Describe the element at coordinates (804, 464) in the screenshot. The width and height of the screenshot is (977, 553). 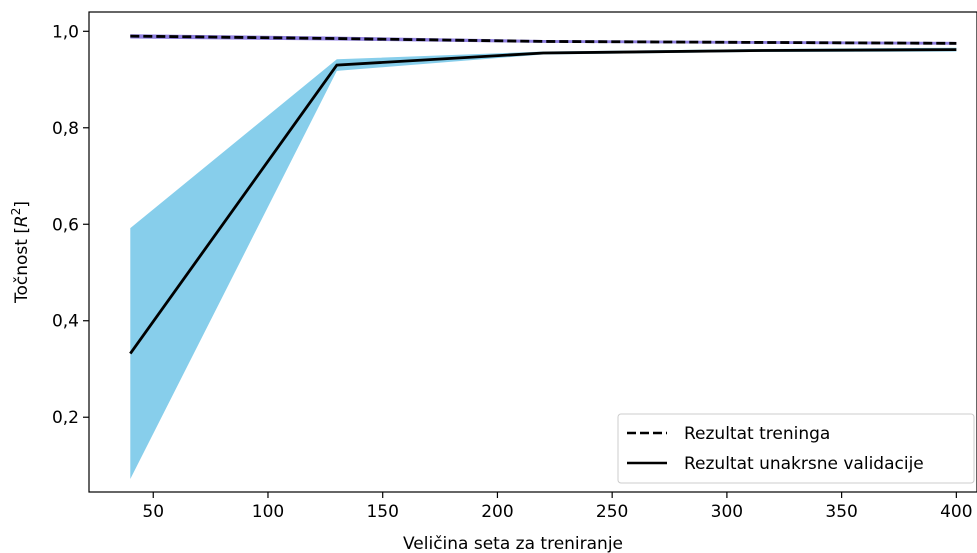
I see `legend-validation-label: Rezultat unakrsne validacije` at that location.